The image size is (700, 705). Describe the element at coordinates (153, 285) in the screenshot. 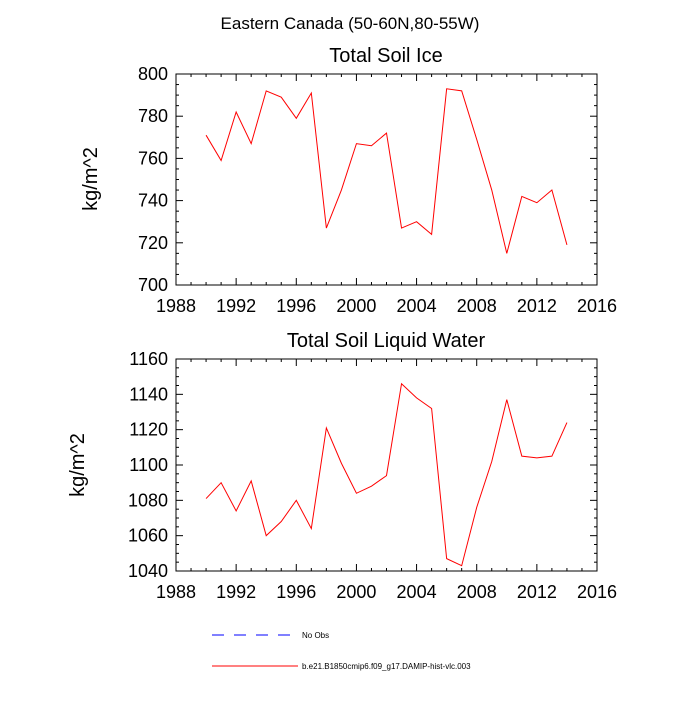

I see `y-tick-label: 700` at that location.